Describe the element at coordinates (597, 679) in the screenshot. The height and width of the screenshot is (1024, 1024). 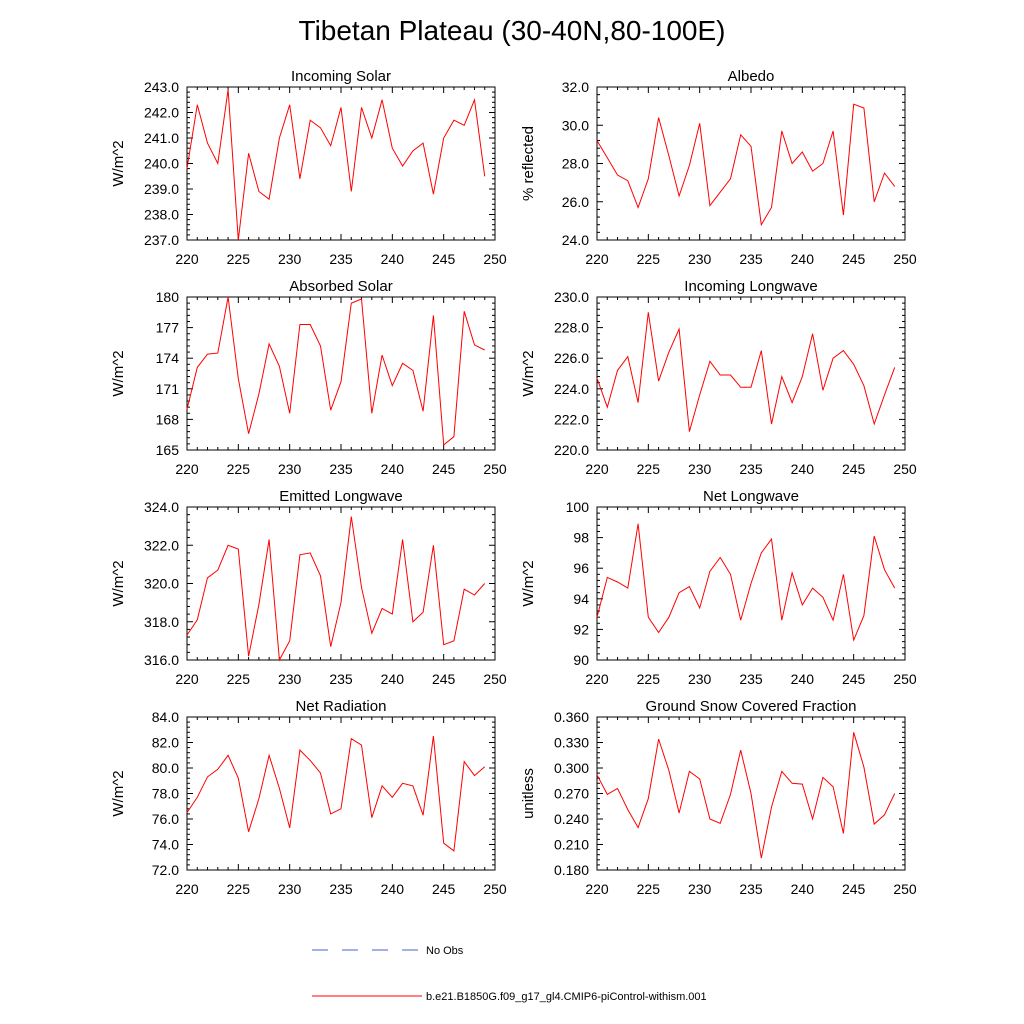
I see `chart-5-xtick-label: 220` at that location.